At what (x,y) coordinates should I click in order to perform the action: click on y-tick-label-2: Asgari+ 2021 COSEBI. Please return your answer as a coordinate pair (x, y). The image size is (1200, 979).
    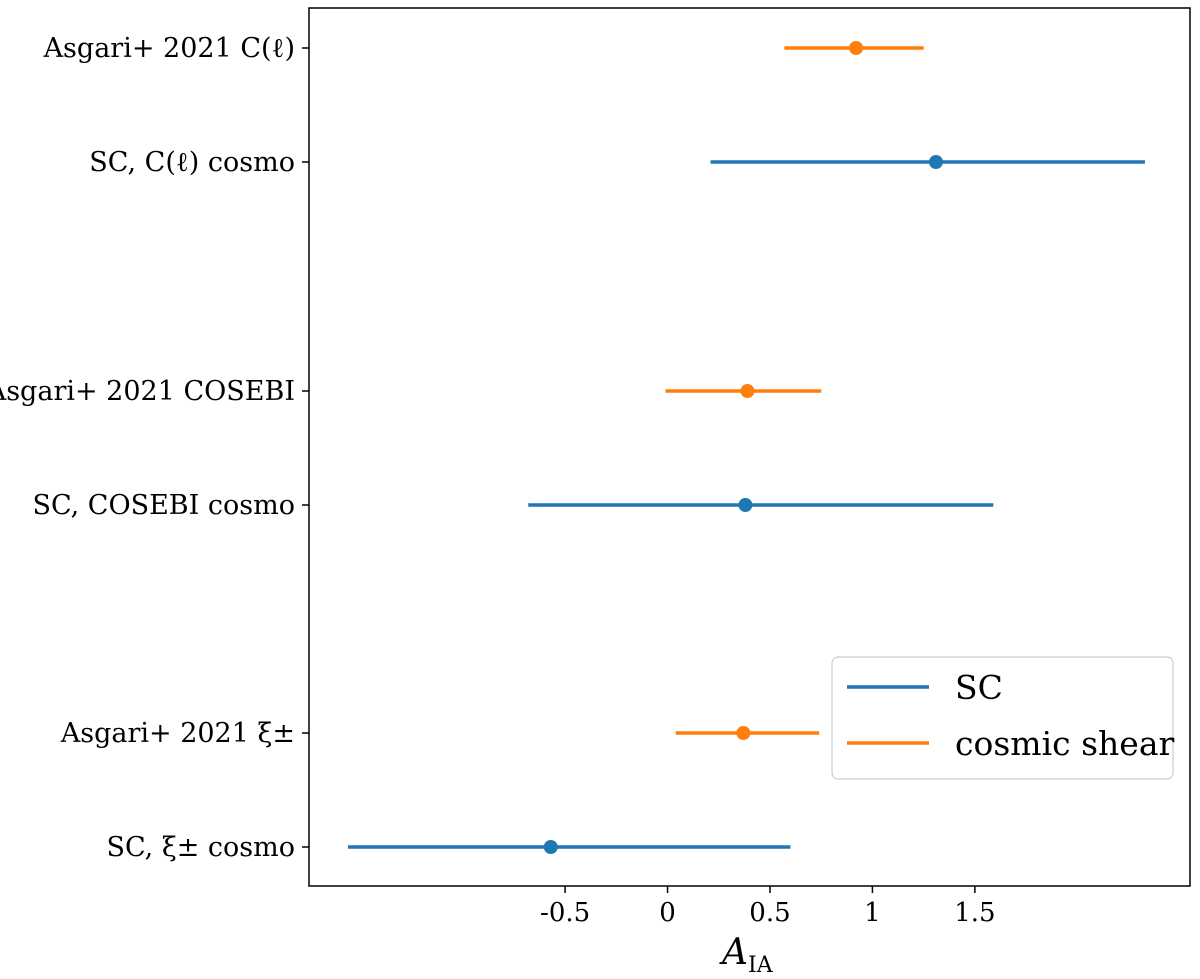
    Looking at the image, I should click on (147, 391).